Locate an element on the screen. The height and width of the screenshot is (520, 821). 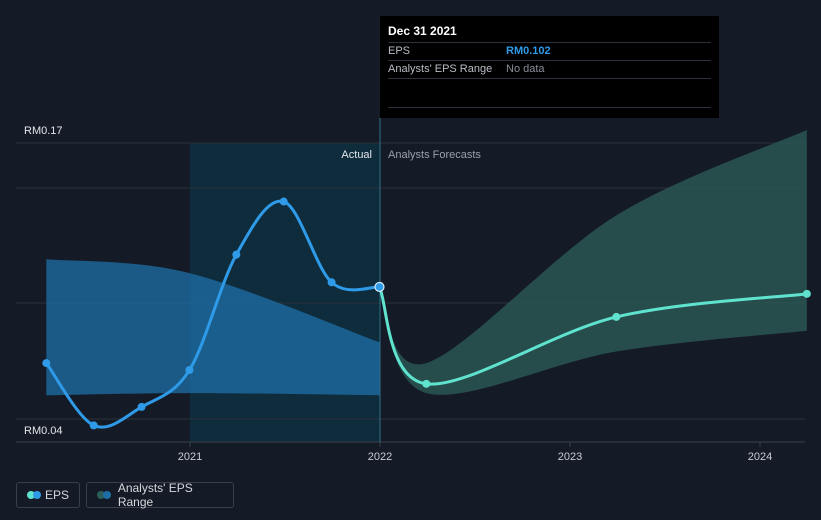
tooltip-row-range: Analysts' EPS Range No data is located at coordinates (549, 69).